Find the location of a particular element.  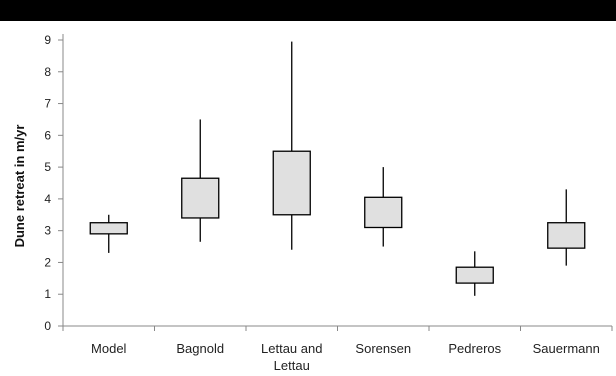

category-label: Sauermann is located at coordinates (566, 348).